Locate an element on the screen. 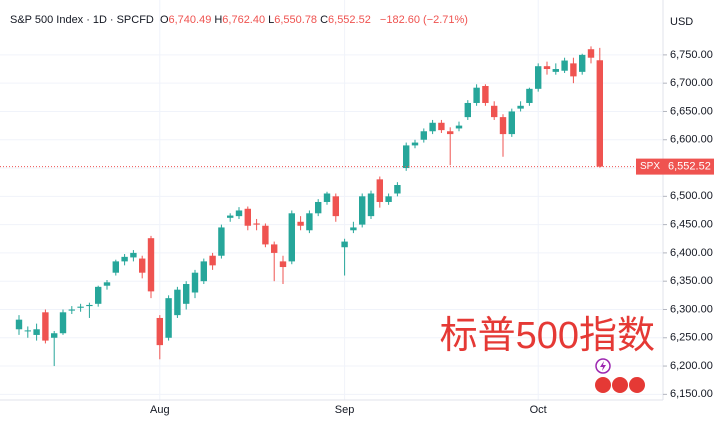 The image size is (714, 431). field-label: H is located at coordinates (218, 20).